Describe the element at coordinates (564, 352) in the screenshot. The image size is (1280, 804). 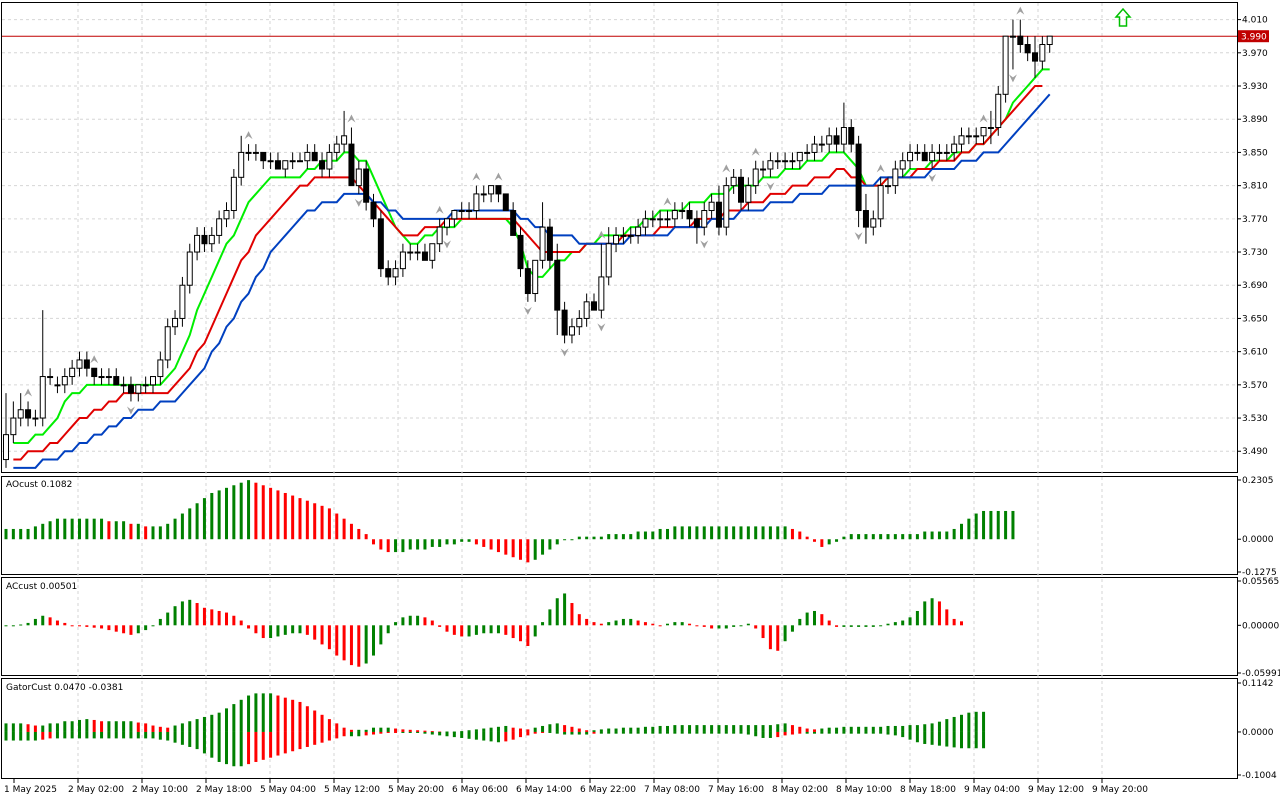
I see `fractal-down-icon` at that location.